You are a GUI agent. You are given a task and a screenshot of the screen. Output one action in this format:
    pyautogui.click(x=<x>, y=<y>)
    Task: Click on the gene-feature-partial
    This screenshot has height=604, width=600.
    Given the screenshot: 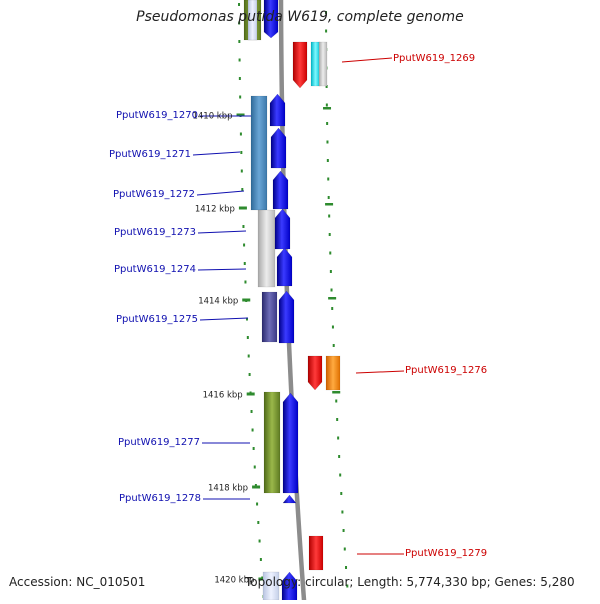 What is the action you would take?
    pyautogui.click(x=252, y=20)
    